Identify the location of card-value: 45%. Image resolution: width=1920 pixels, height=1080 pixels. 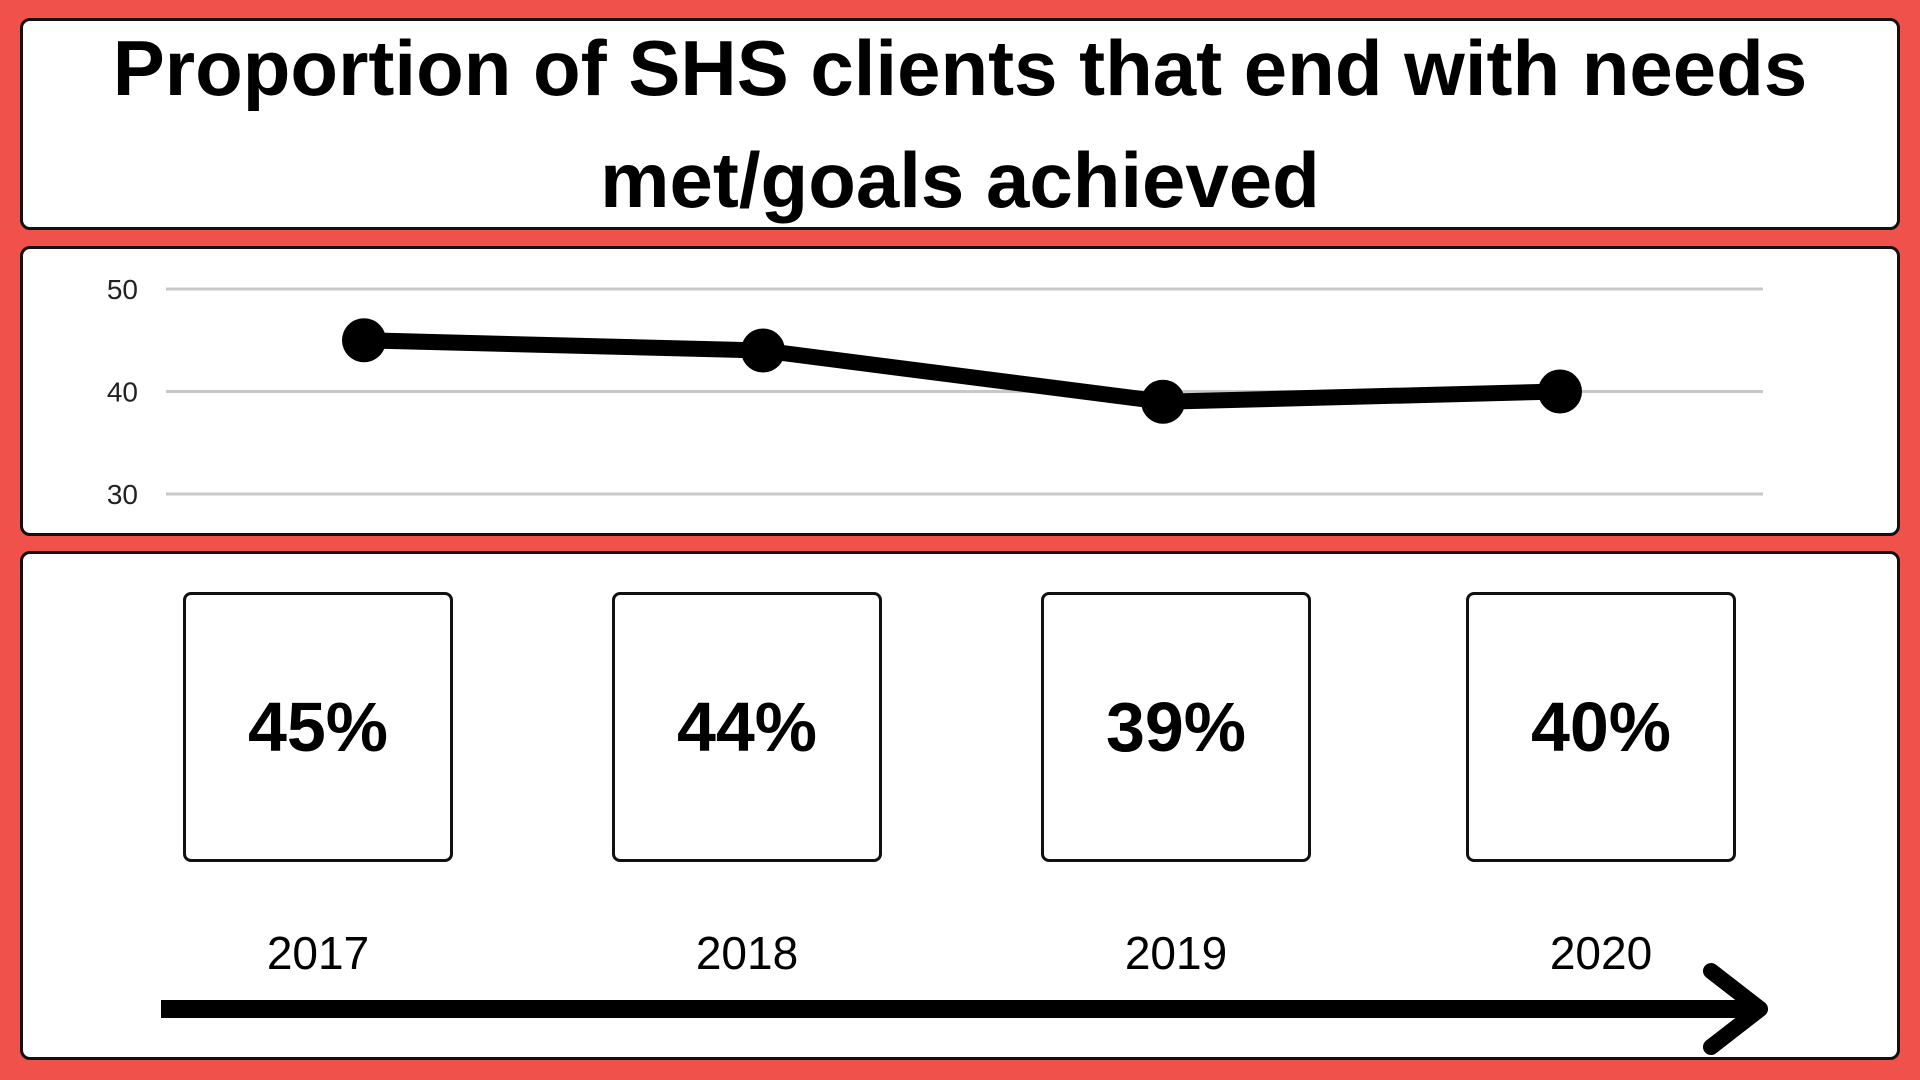
(318, 727).